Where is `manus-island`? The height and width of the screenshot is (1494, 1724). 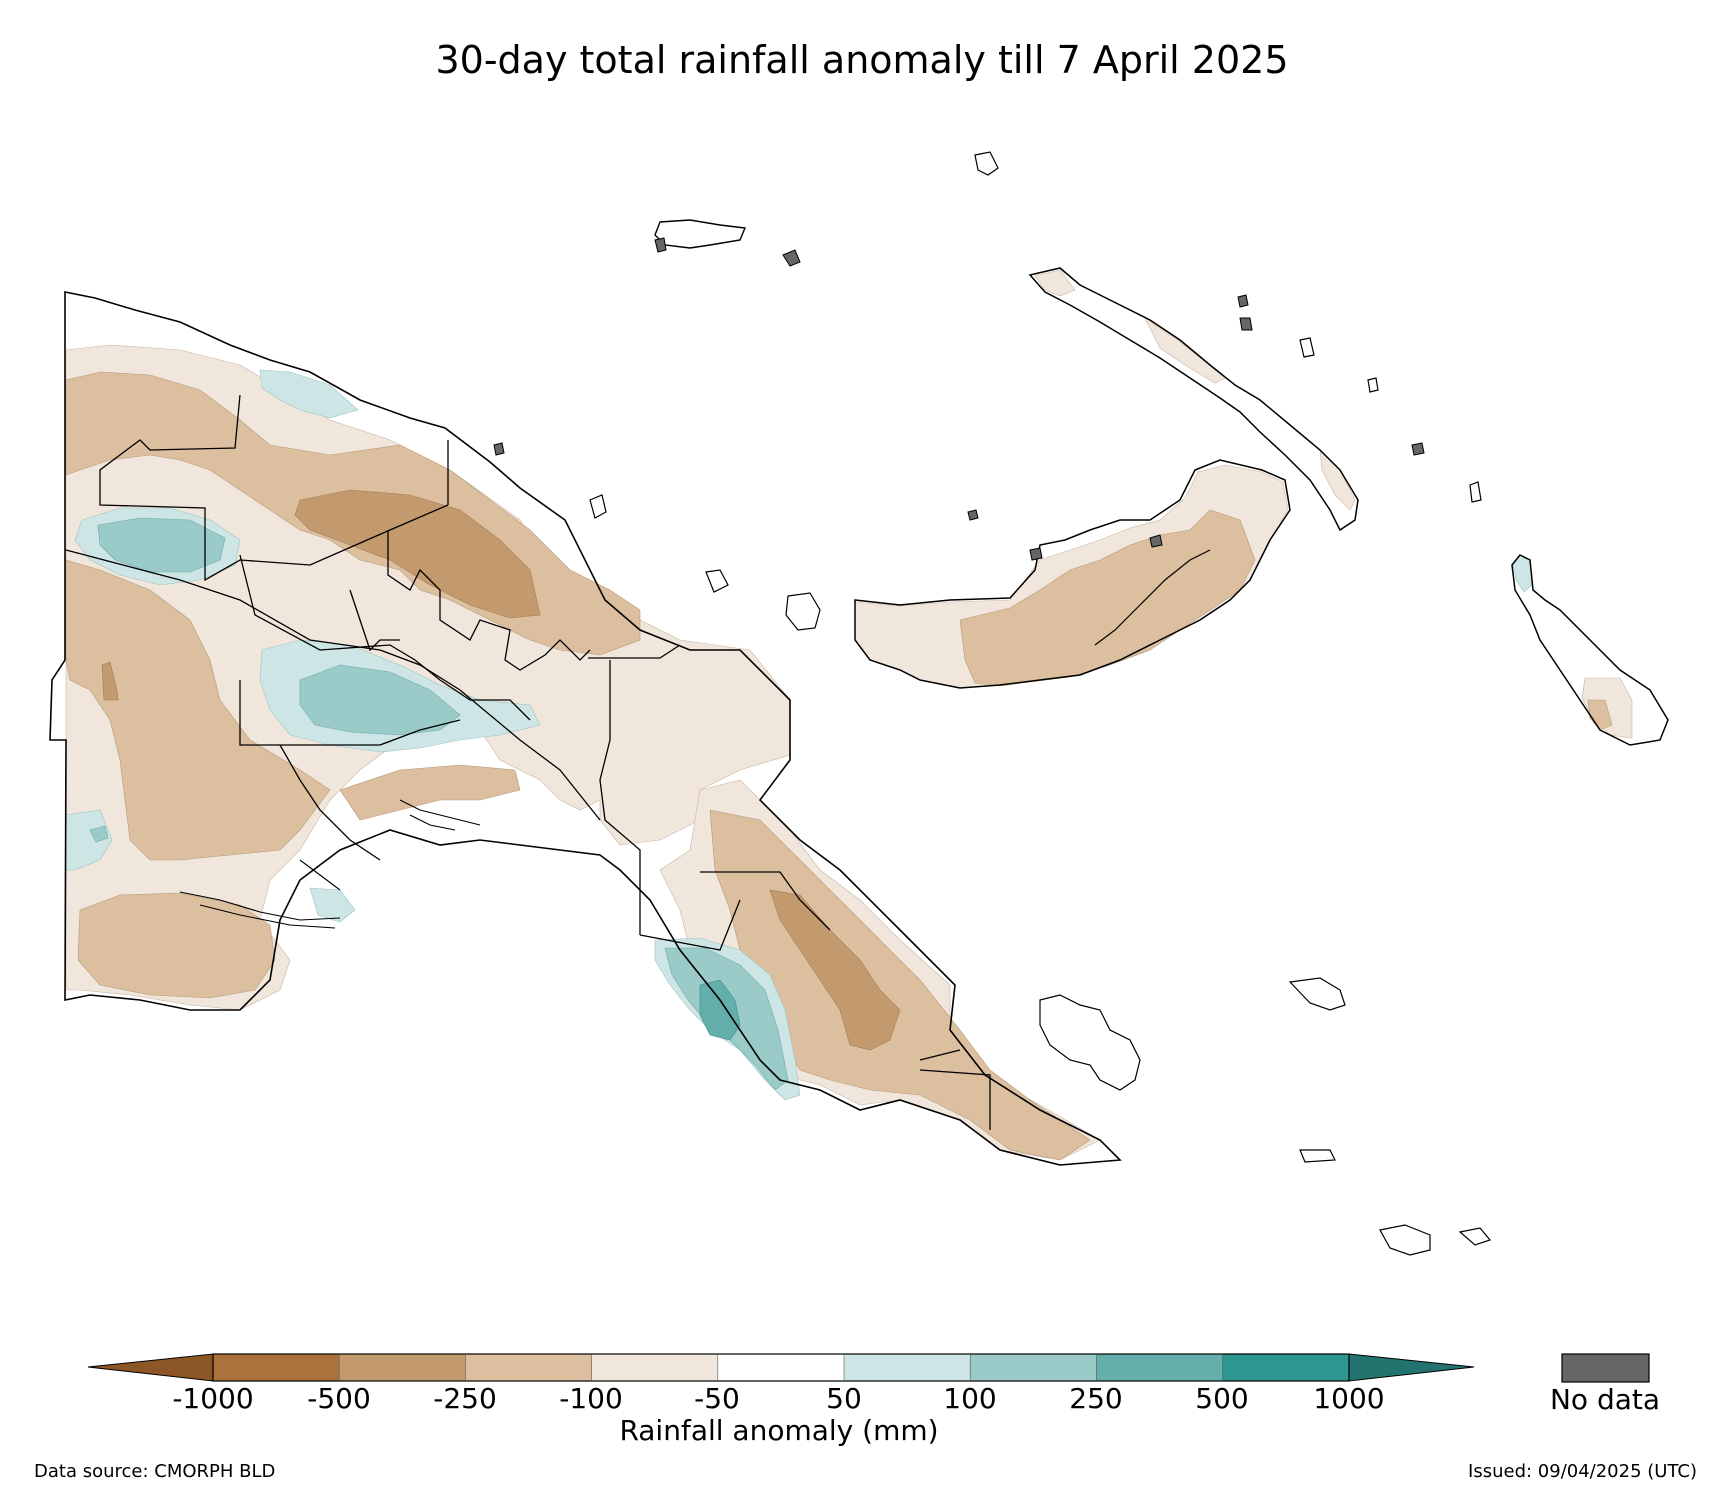 manus-island is located at coordinates (959, 416).